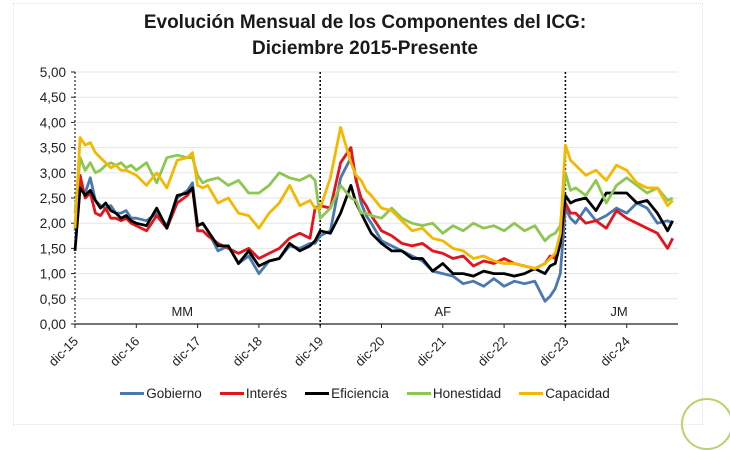 The height and width of the screenshot is (450, 730). I want to click on period-label-af: AF, so click(442, 311).